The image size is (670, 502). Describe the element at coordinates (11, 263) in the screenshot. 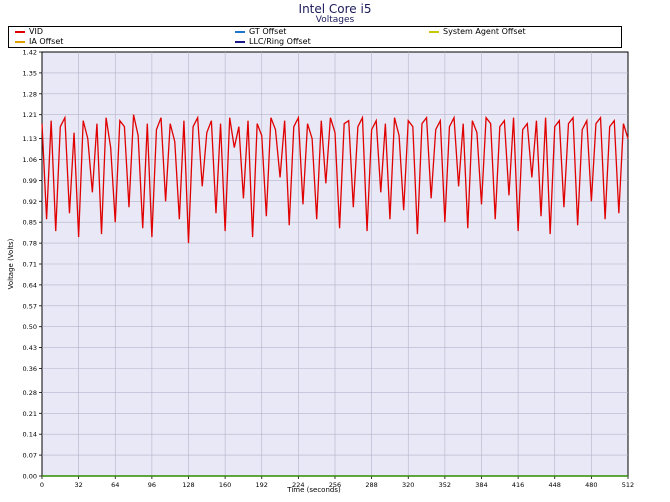

I see `y-axis-label: Voltage (Volts)` at that location.